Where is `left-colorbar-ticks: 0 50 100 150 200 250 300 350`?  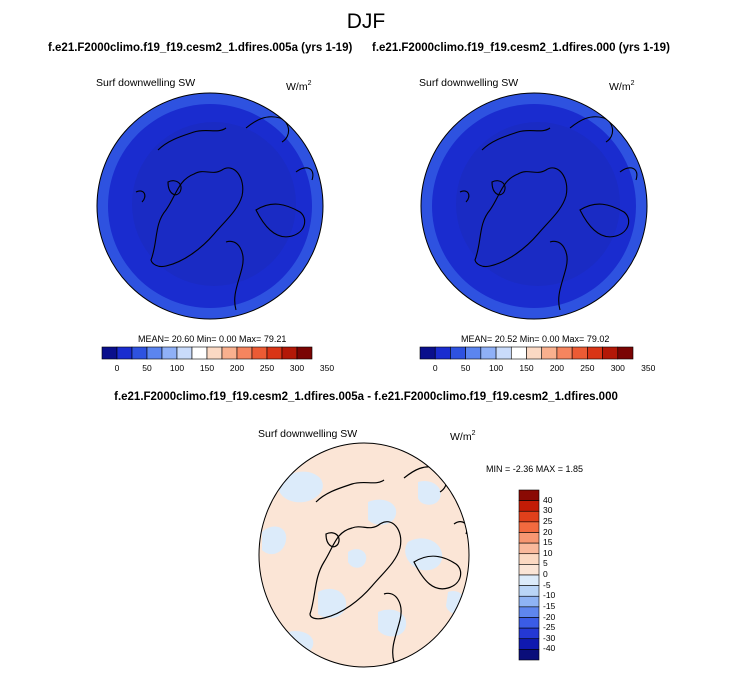 left-colorbar-ticks: 0 50 100 150 200 250 300 350 is located at coordinates (218, 369).